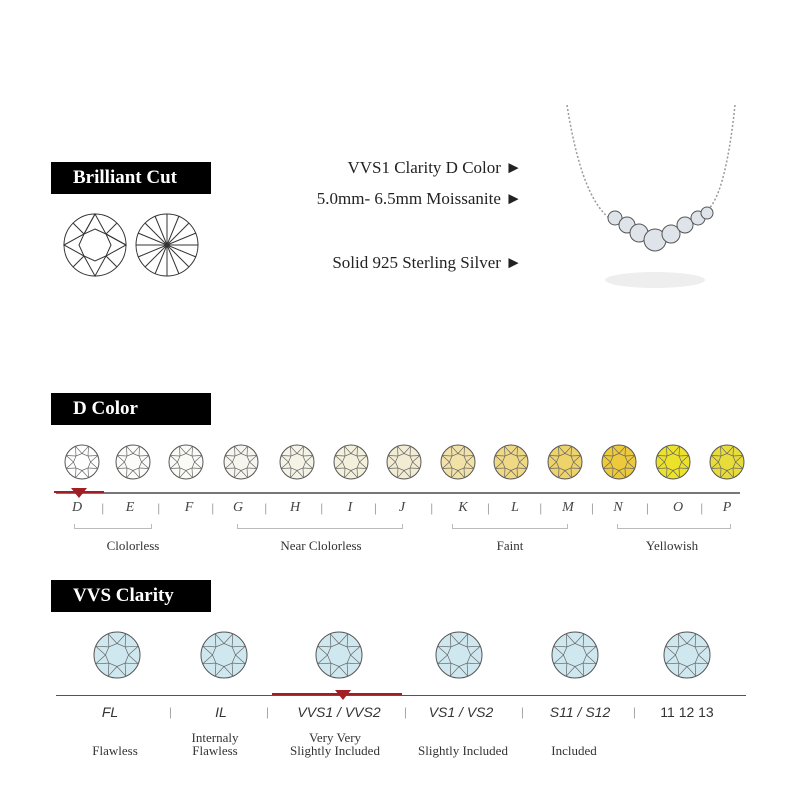 The width and height of the screenshot is (800, 800). What do you see at coordinates (130, 507) in the screenshot?
I see `color-grade-E: E` at bounding box center [130, 507].